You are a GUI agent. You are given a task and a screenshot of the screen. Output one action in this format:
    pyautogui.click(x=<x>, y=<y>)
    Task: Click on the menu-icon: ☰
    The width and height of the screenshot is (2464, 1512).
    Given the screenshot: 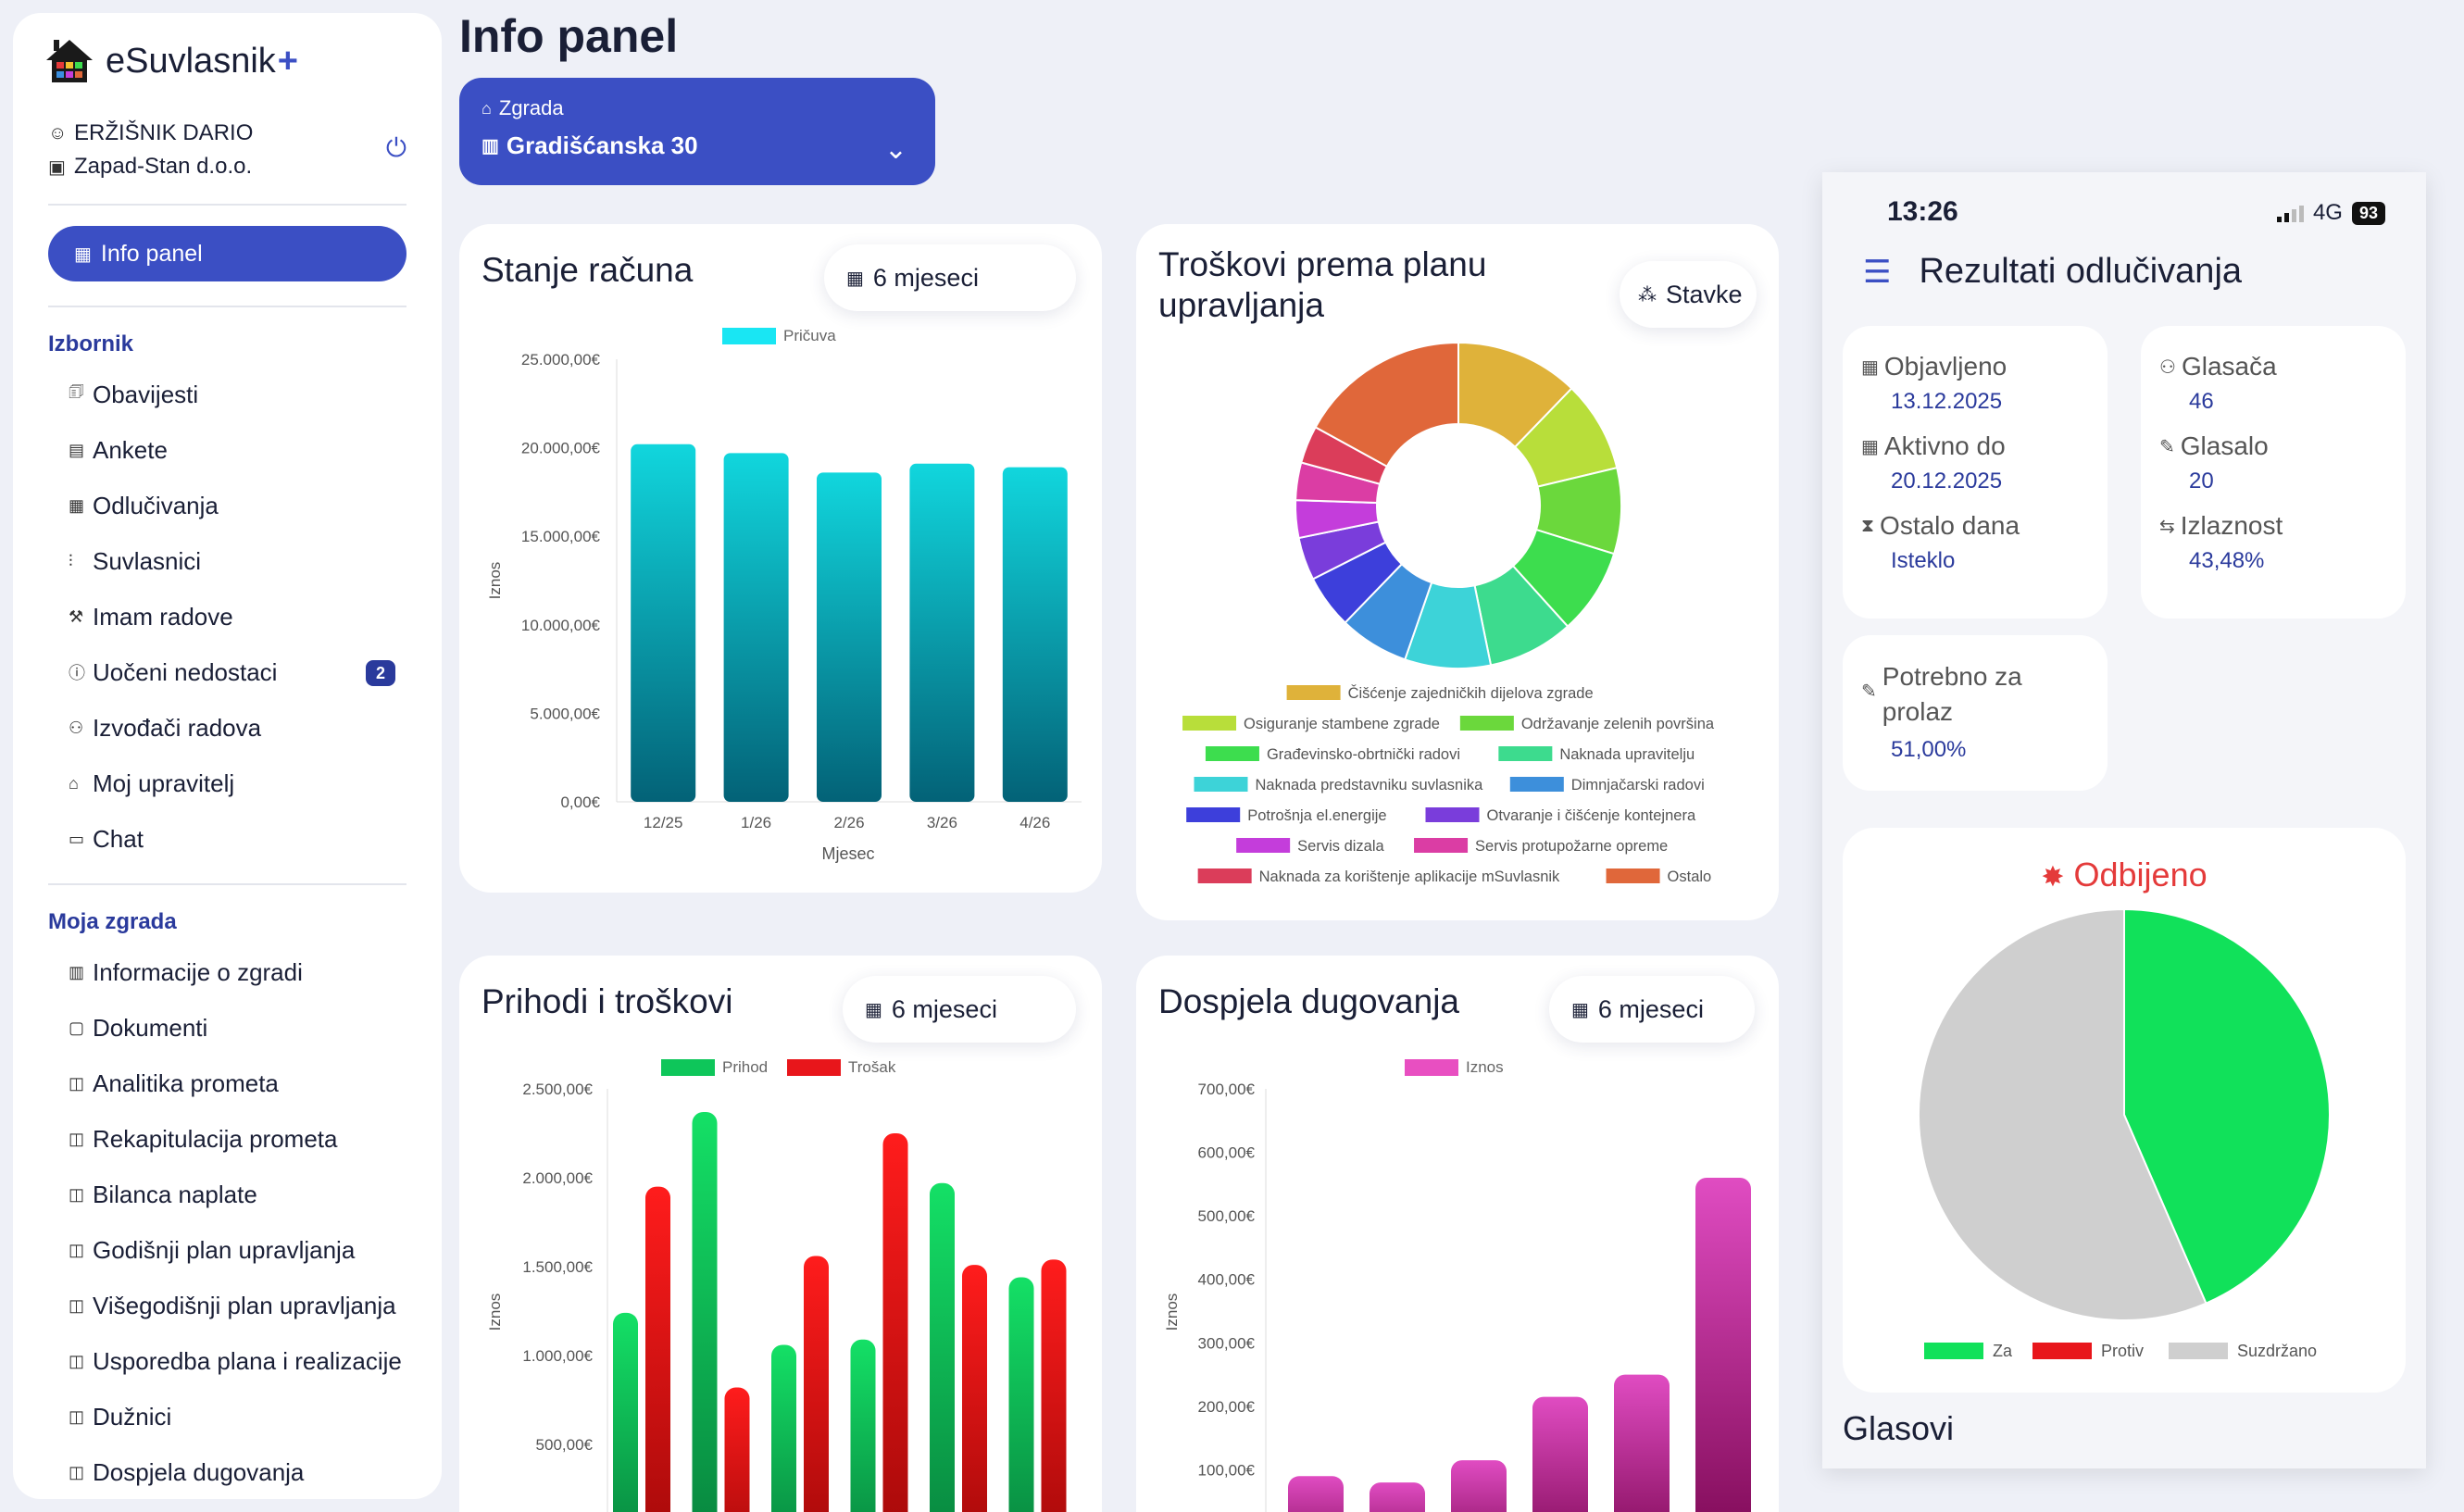 What is the action you would take?
    pyautogui.click(x=1877, y=272)
    